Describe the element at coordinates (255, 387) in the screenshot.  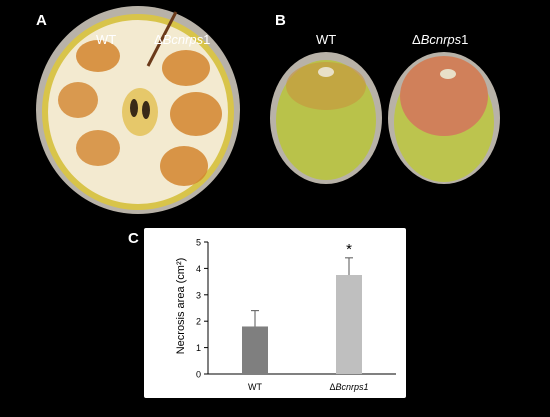
I see `x-tick-label: WT` at that location.